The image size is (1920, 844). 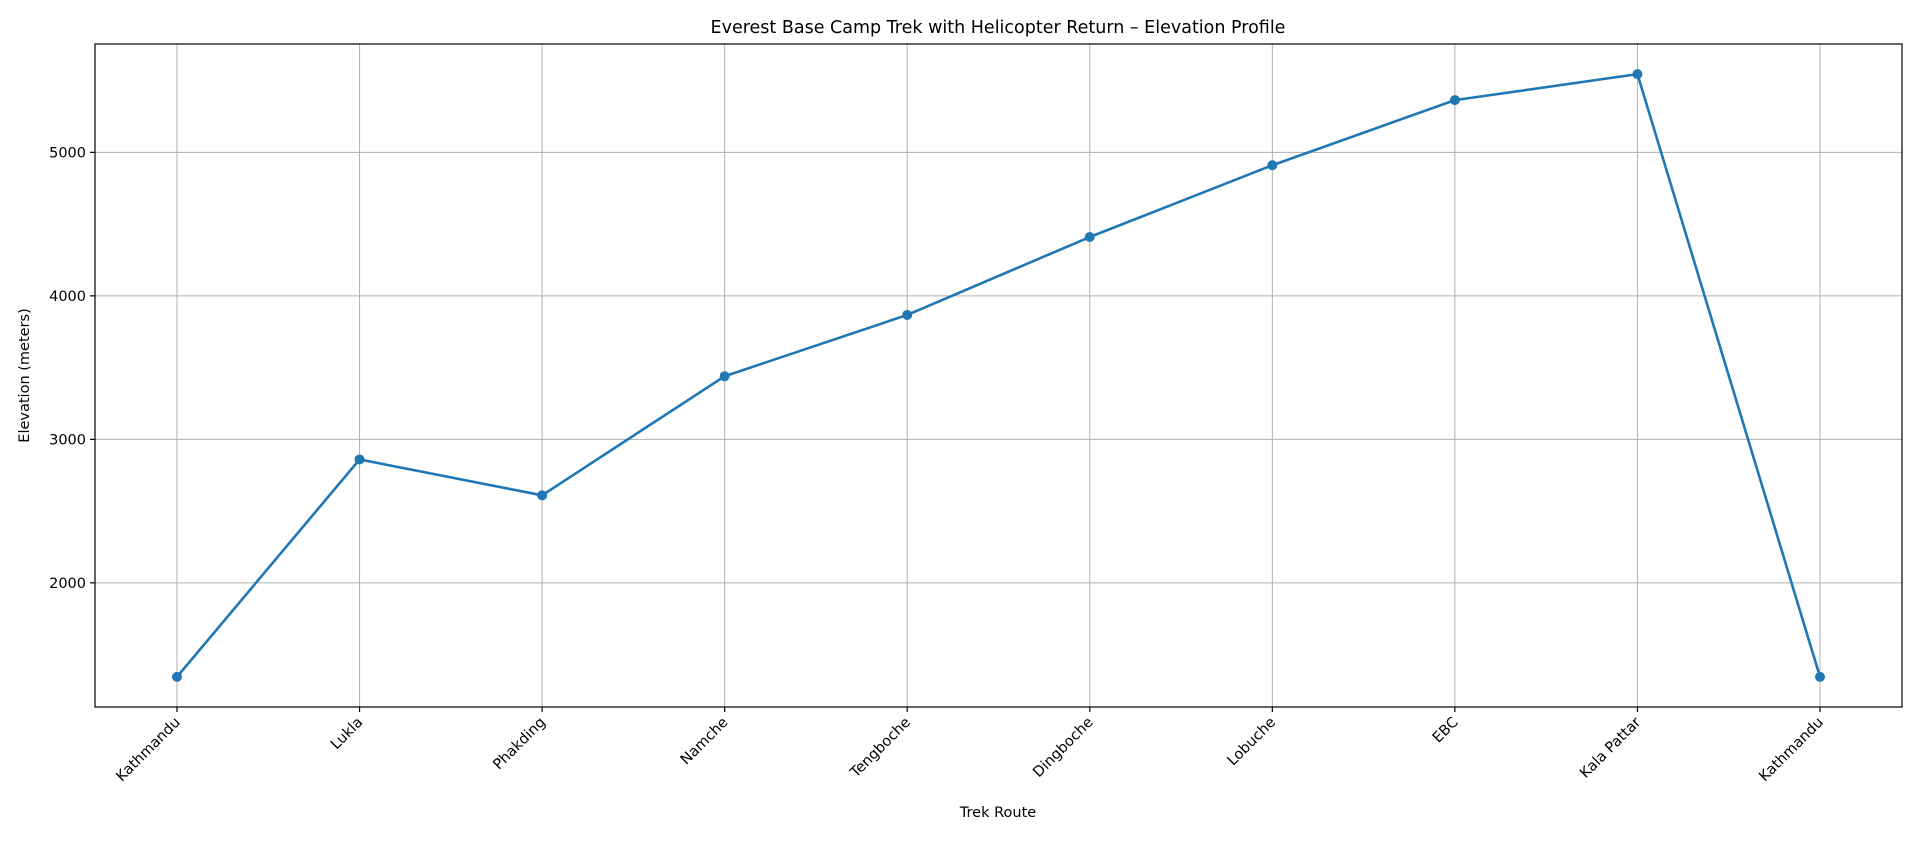 What do you see at coordinates (997, 813) in the screenshot?
I see `x-axis-label: Trek Route` at bounding box center [997, 813].